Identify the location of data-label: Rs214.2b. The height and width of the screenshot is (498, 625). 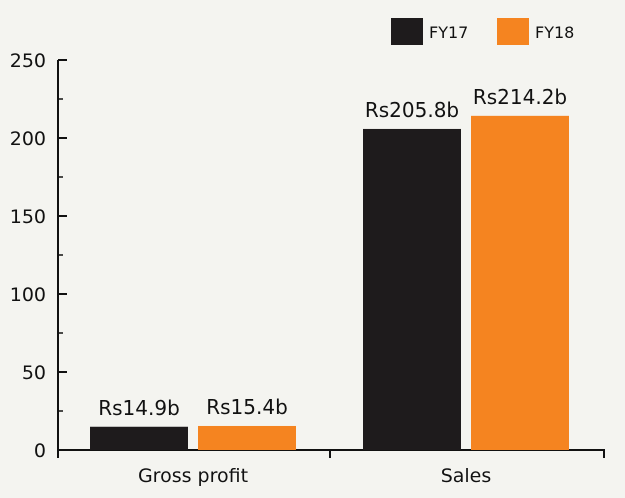
(520, 97).